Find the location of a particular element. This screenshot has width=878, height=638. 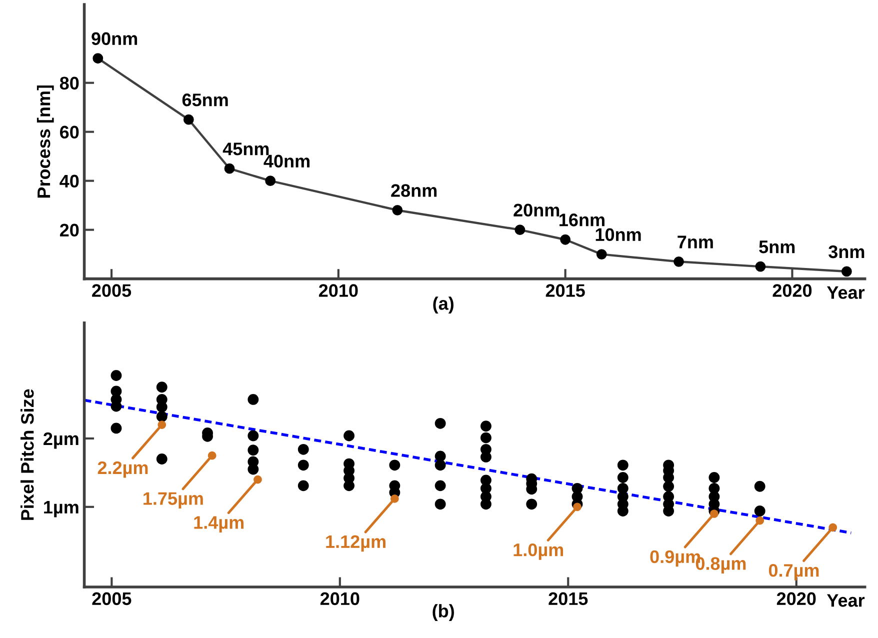

text: (b) is located at coordinates (443, 612).